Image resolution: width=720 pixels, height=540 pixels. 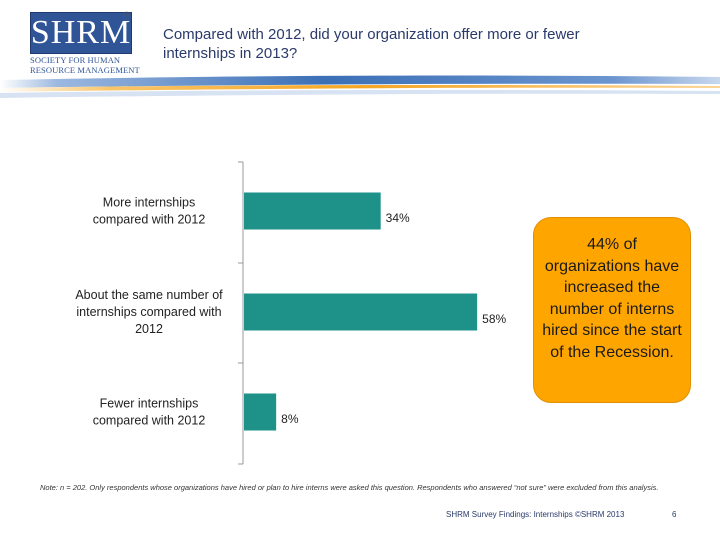 What do you see at coordinates (398, 218) in the screenshot?
I see `data-label-1: 34%` at bounding box center [398, 218].